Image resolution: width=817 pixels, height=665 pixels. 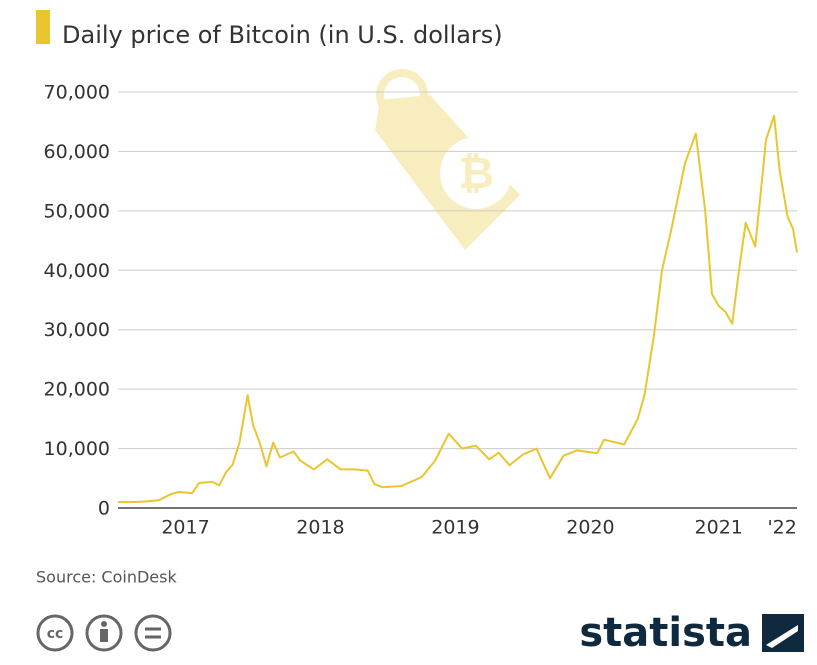 What do you see at coordinates (55, 634) in the screenshot?
I see `svg-text: cc` at bounding box center [55, 634].